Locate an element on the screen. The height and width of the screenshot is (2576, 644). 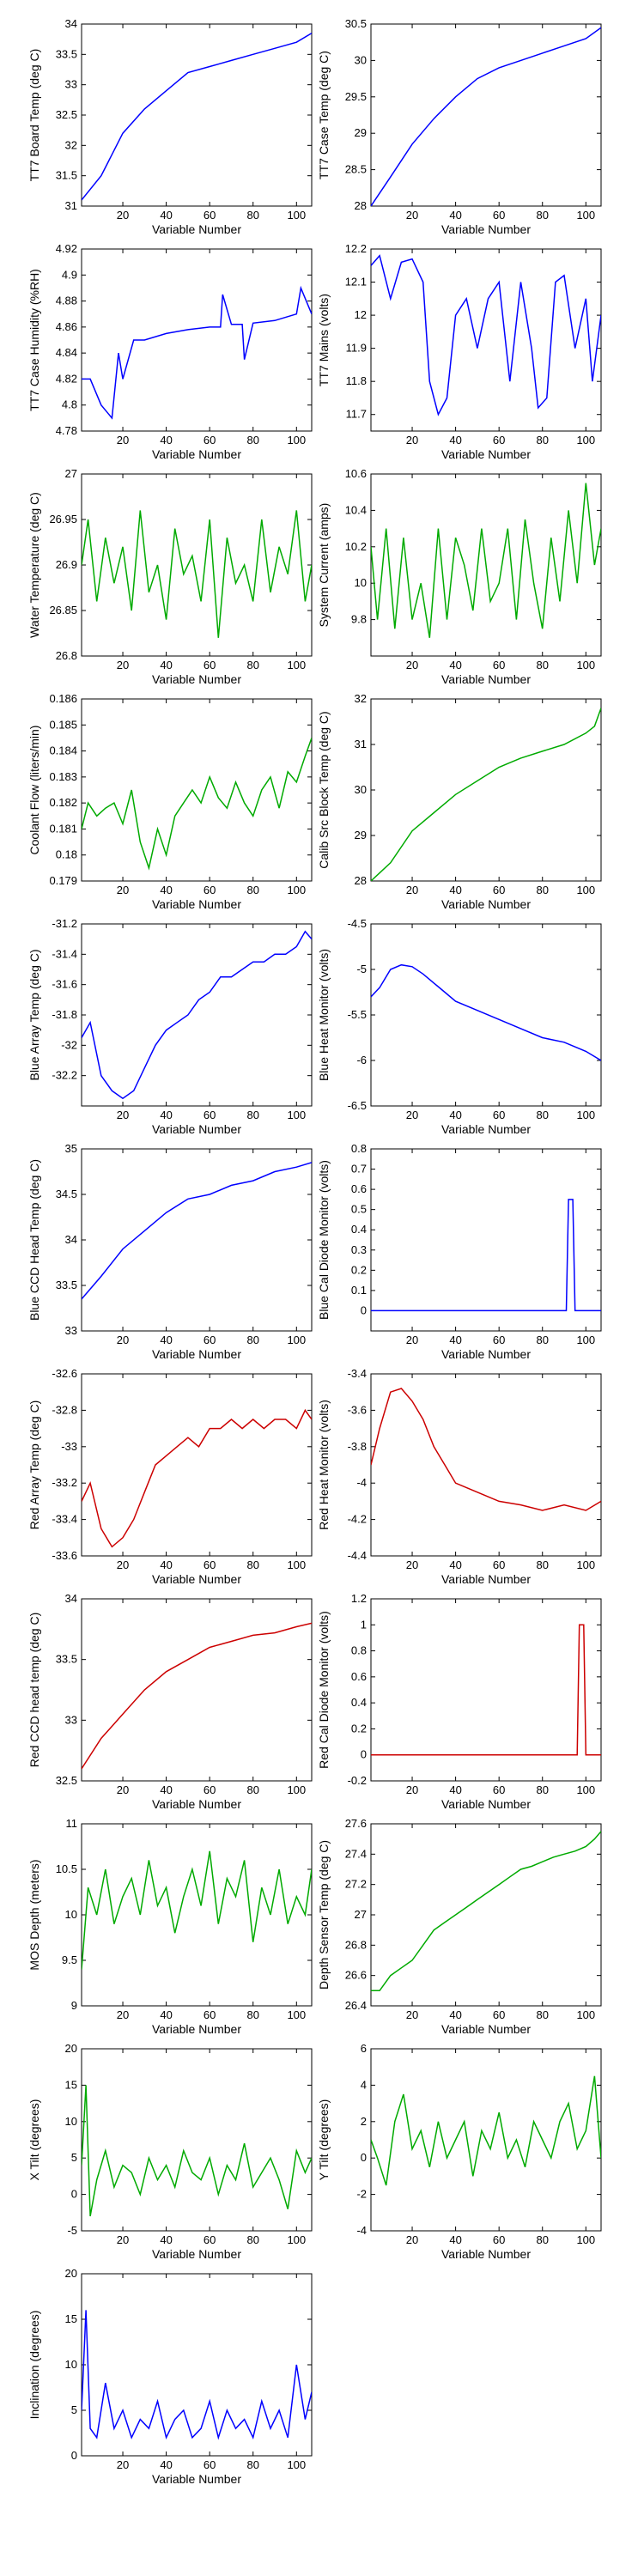
y-tick-label: 10 is located at coordinates (71, 1915).